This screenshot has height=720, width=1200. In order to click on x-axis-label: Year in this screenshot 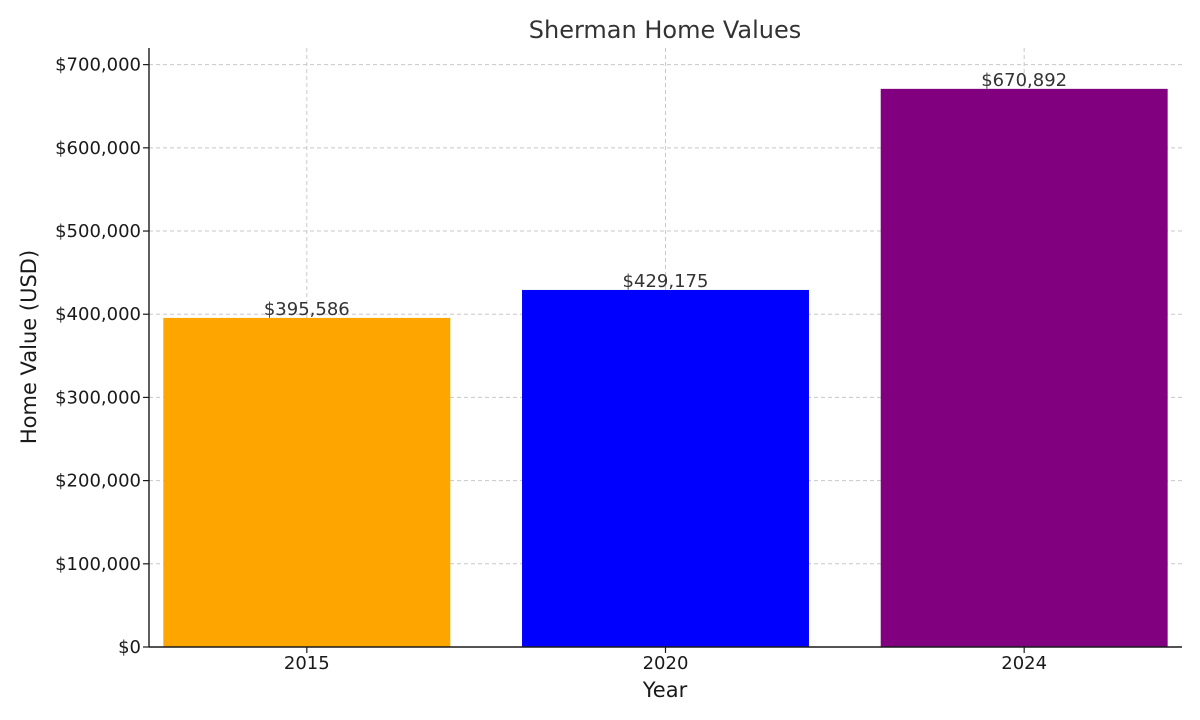, I will do `click(665, 690)`.